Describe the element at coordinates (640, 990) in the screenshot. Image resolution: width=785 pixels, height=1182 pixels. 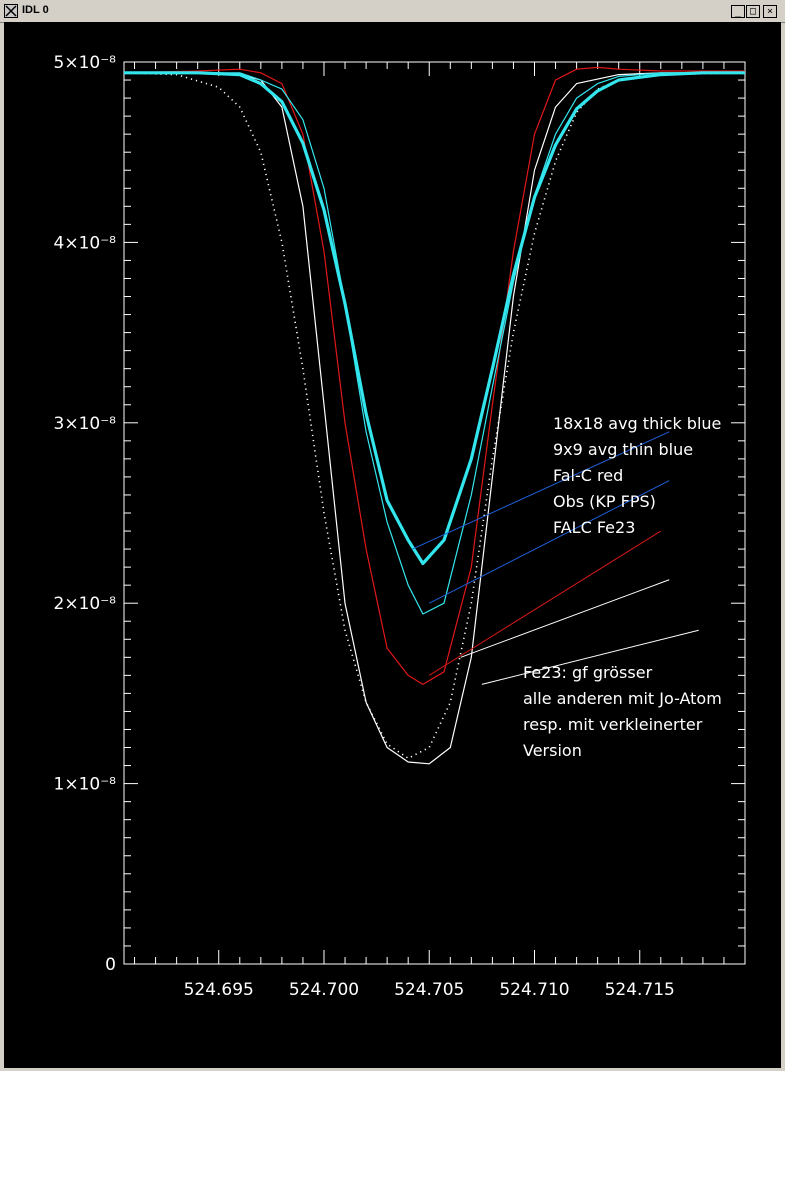
I see `x-tick-label: 524.715` at that location.